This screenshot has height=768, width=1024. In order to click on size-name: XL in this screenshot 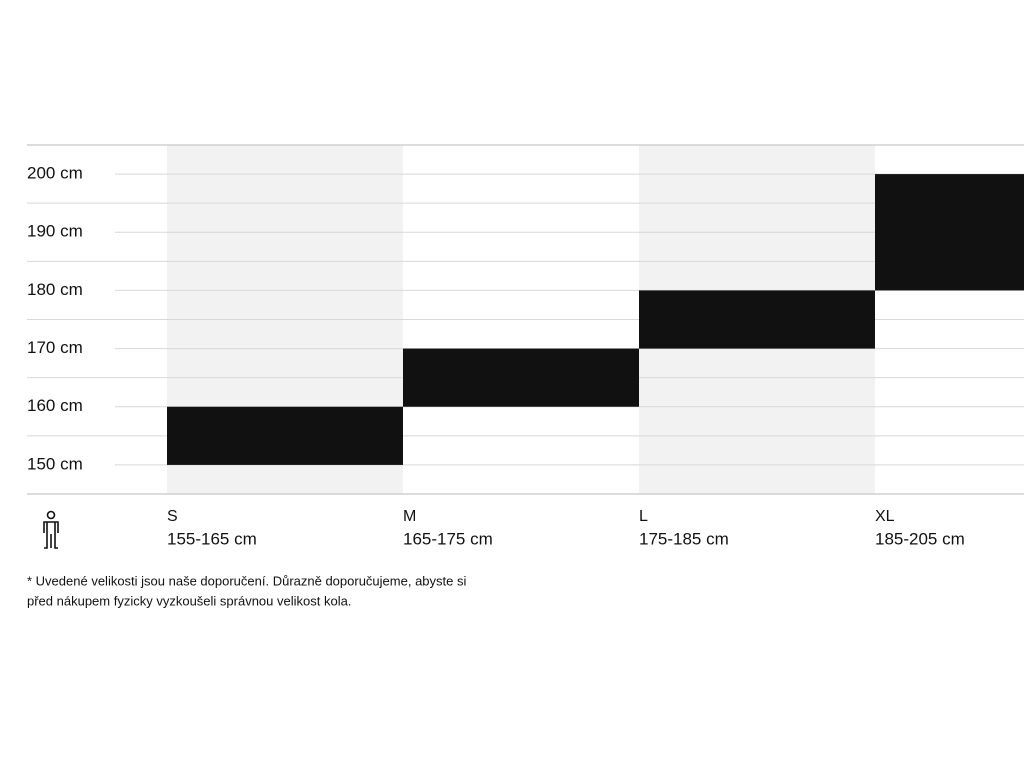, I will do `click(885, 516)`.